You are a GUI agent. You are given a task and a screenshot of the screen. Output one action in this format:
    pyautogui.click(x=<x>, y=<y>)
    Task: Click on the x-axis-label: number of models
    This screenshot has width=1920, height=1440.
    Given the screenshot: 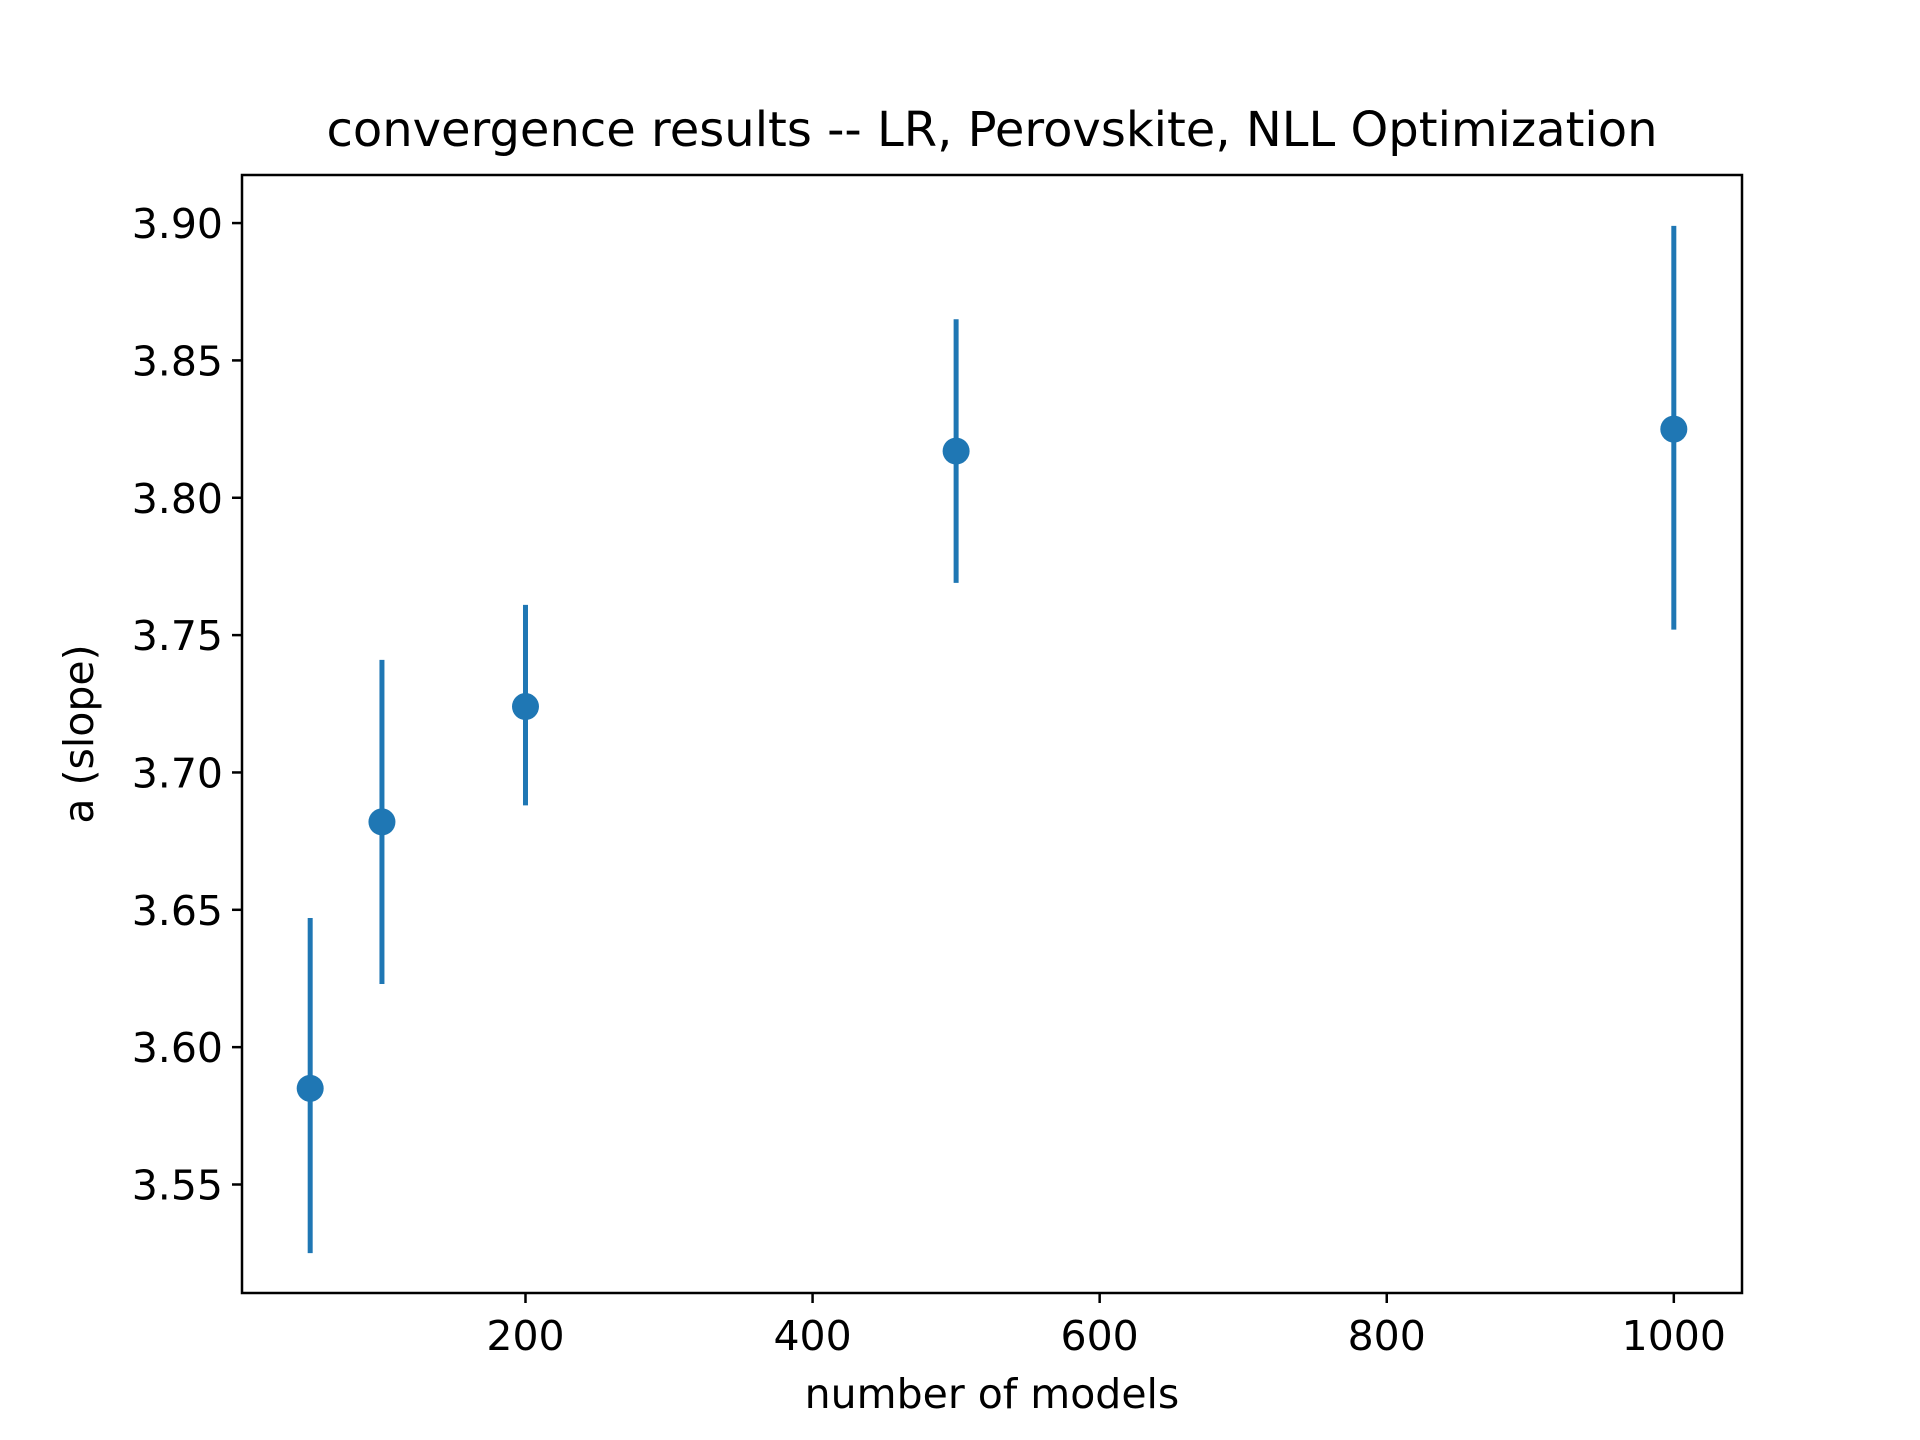 What is the action you would take?
    pyautogui.click(x=992, y=1394)
    